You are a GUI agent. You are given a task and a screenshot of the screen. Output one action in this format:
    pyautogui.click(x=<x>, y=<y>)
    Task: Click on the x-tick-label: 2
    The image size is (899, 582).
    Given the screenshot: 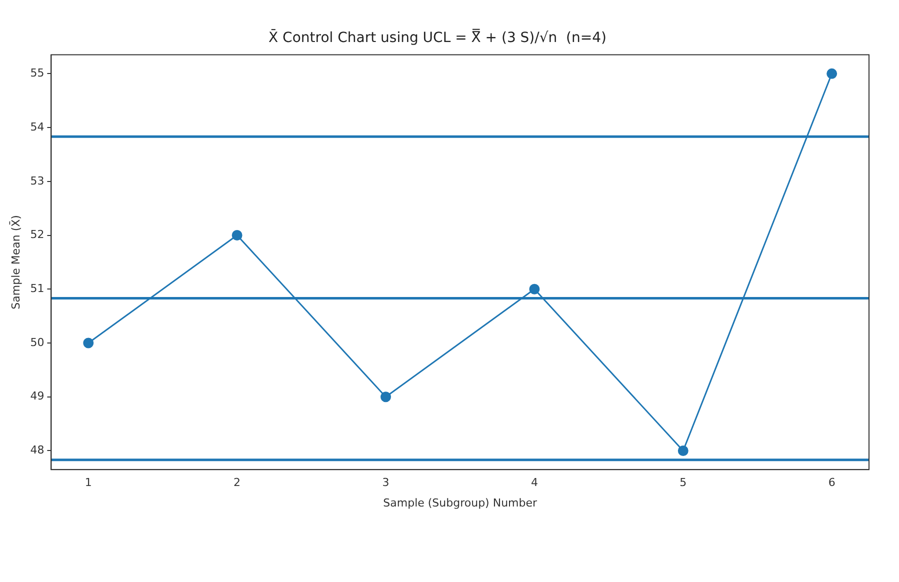 What is the action you would take?
    pyautogui.click(x=237, y=483)
    